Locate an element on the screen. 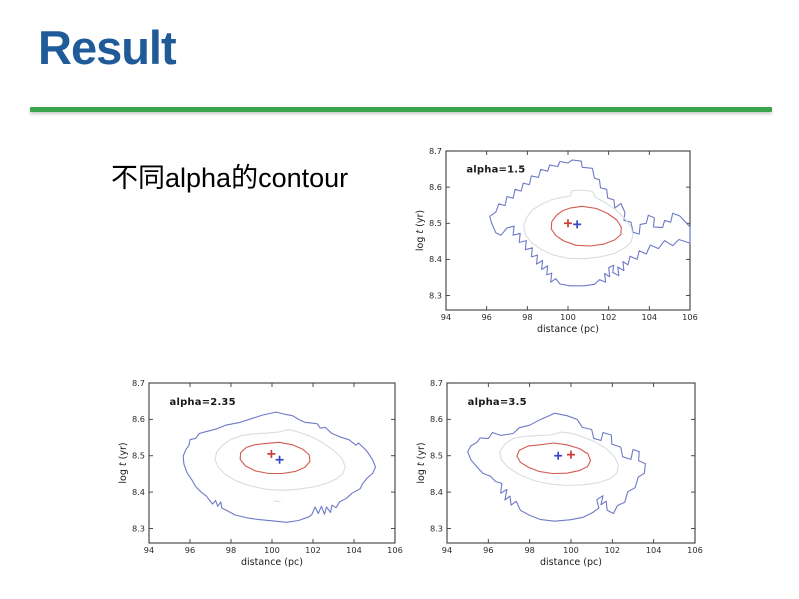 This screenshot has width=799, height=599. svg-text: alpha=3.5 is located at coordinates (497, 402).